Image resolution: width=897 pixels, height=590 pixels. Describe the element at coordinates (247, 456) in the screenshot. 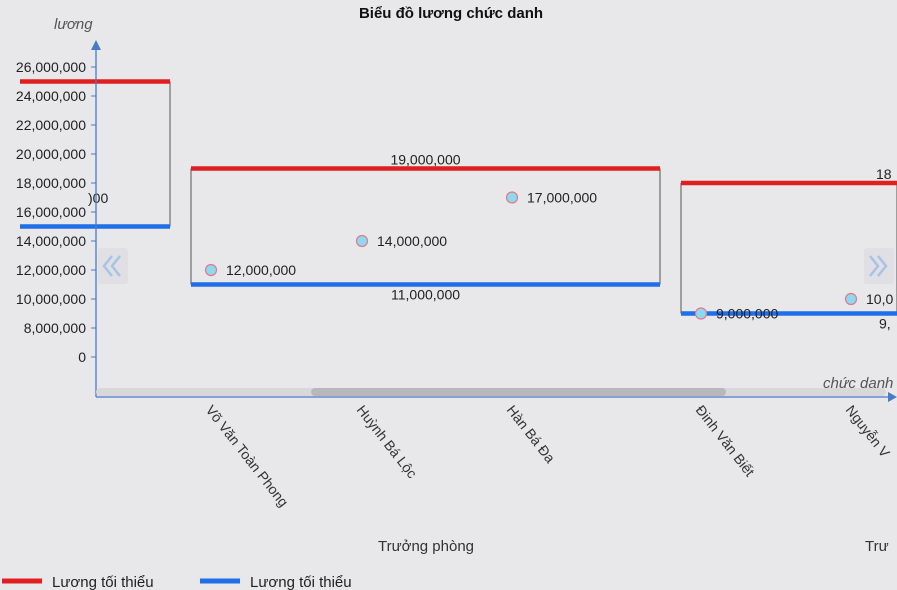

I see `category-label: Võ Văn Toàn Phong` at that location.